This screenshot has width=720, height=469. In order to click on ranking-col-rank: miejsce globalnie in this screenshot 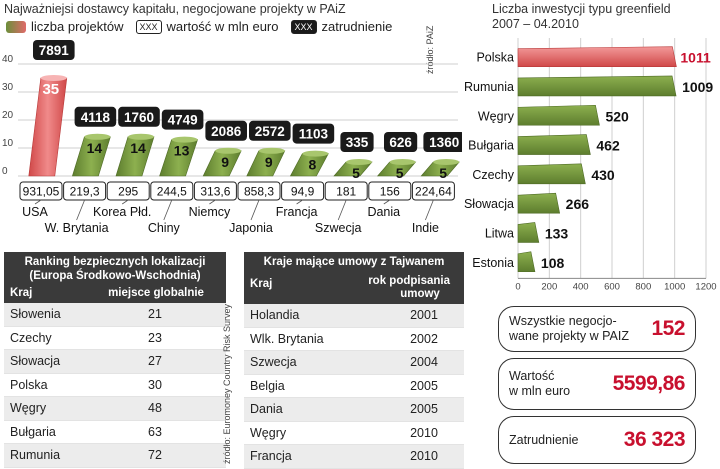, I will do `click(156, 293)`.